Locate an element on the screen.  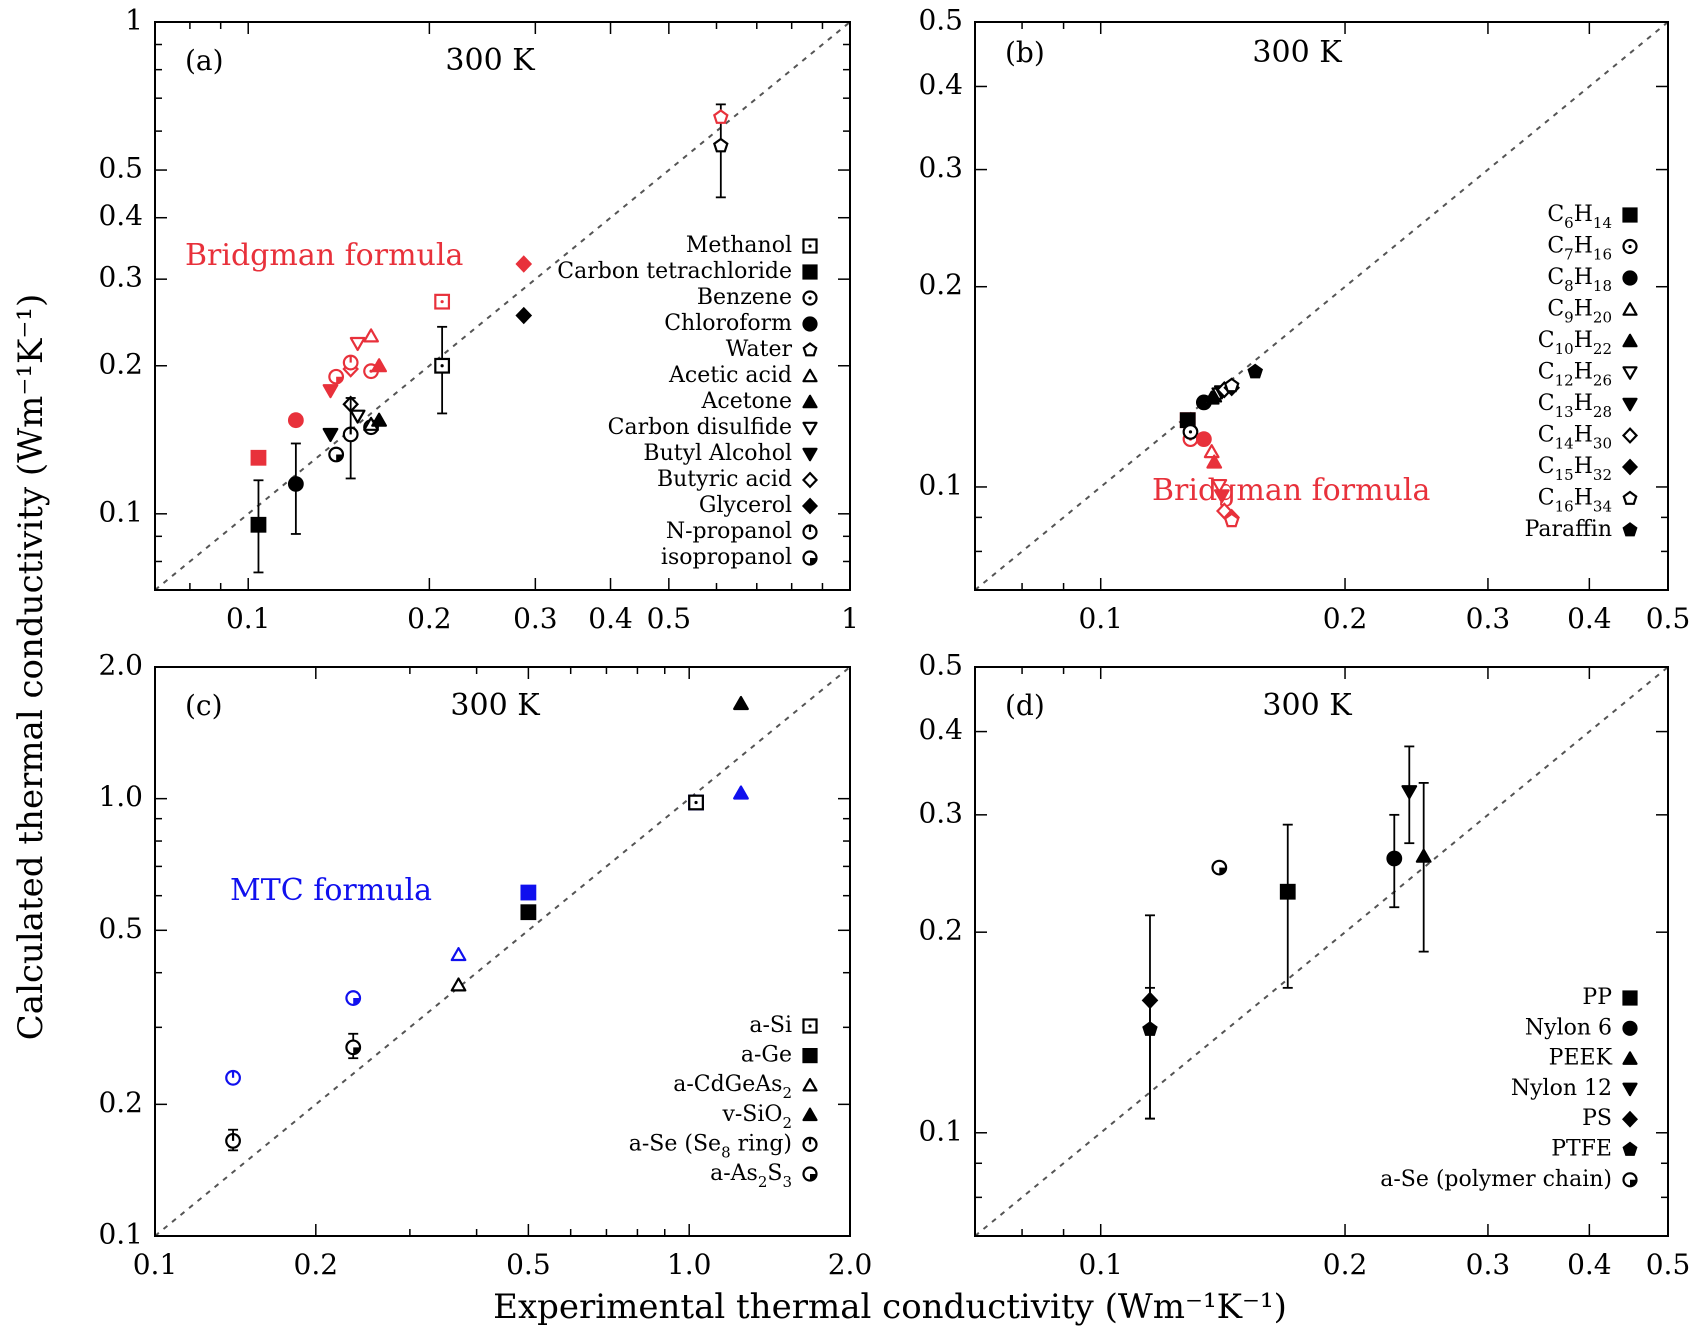
y-tick-label: 0.5 is located at coordinates (120, 928).